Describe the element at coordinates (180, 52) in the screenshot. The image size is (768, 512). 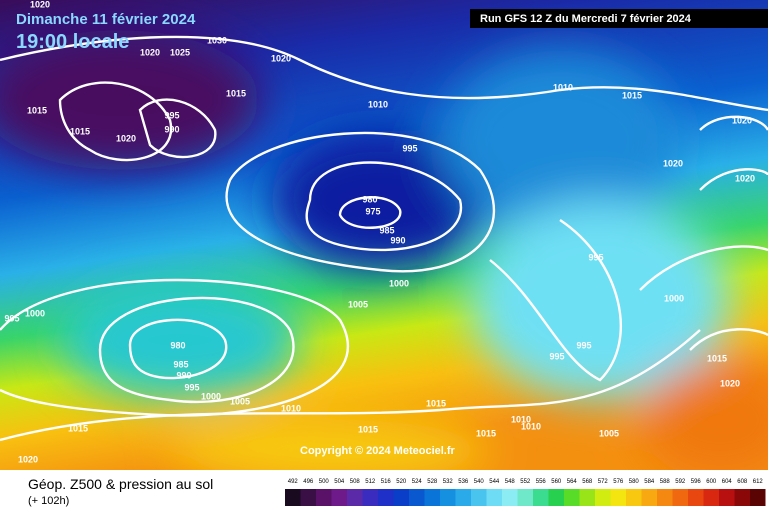
I see `isobar-label: 1025` at that location.